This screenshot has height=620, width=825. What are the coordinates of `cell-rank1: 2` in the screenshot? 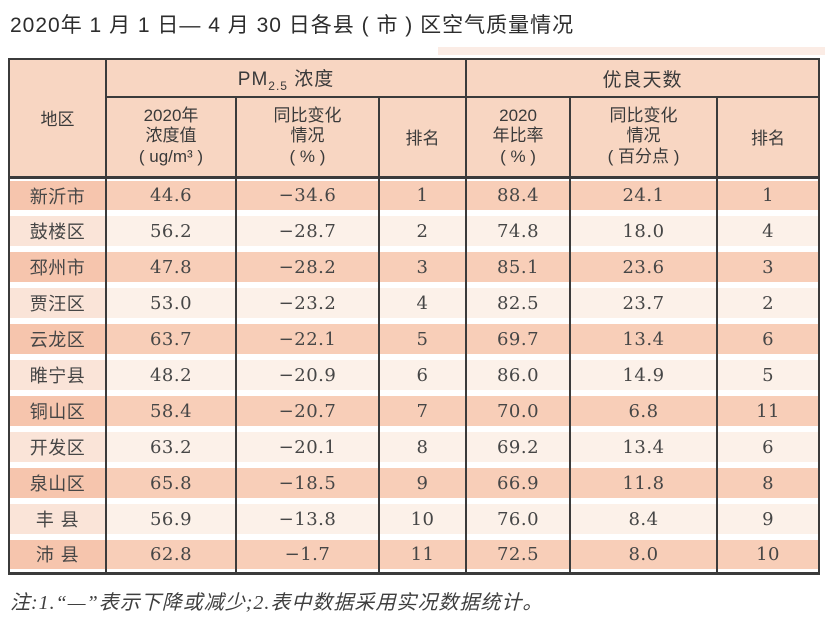 It's located at (422, 231).